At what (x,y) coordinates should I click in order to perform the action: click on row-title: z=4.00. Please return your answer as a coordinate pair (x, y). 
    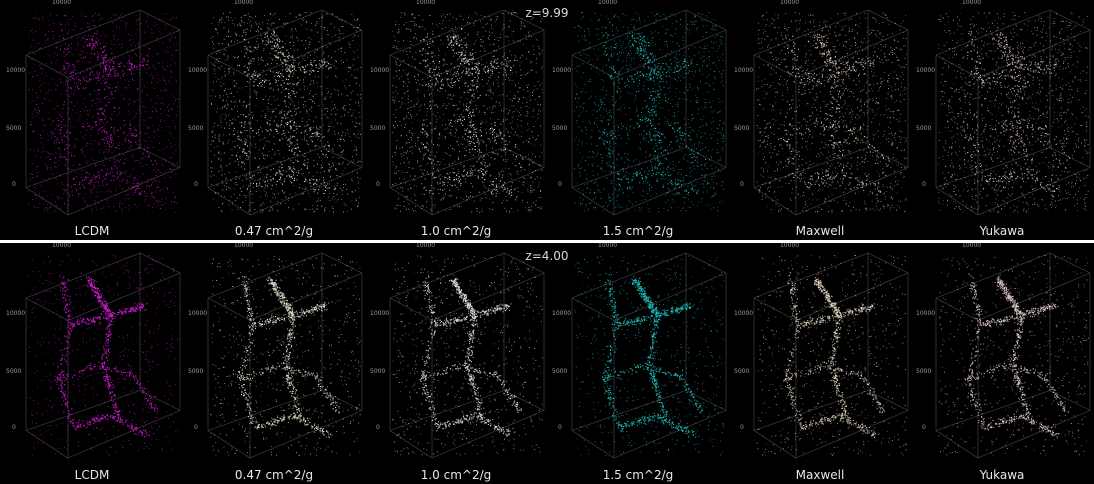
    Looking at the image, I should click on (547, 256).